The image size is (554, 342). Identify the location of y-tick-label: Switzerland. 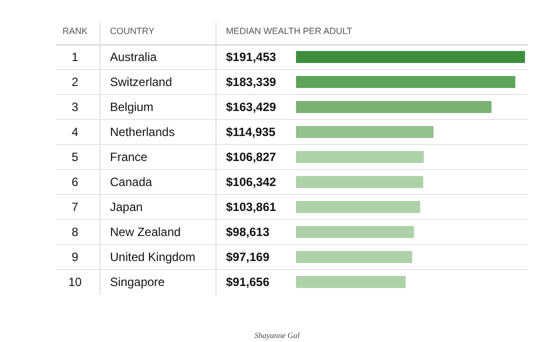
(141, 82).